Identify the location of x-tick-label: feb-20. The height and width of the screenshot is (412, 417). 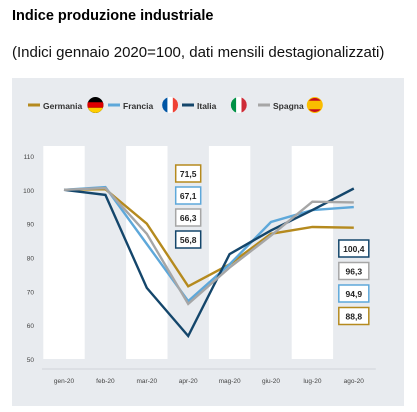
(105, 381).